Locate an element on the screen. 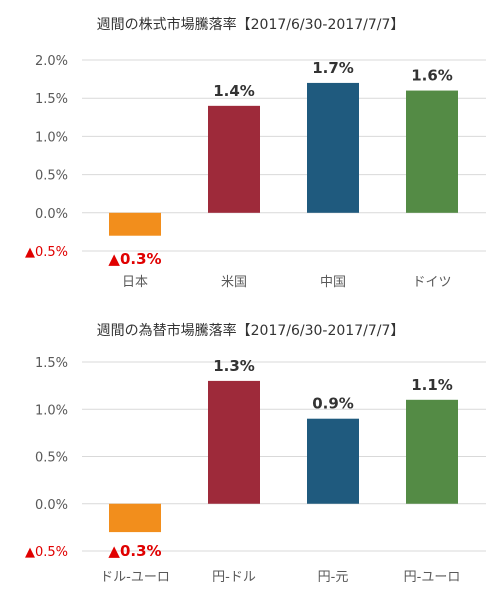 The image size is (501, 600). category-label: ドイツ is located at coordinates (431, 282).